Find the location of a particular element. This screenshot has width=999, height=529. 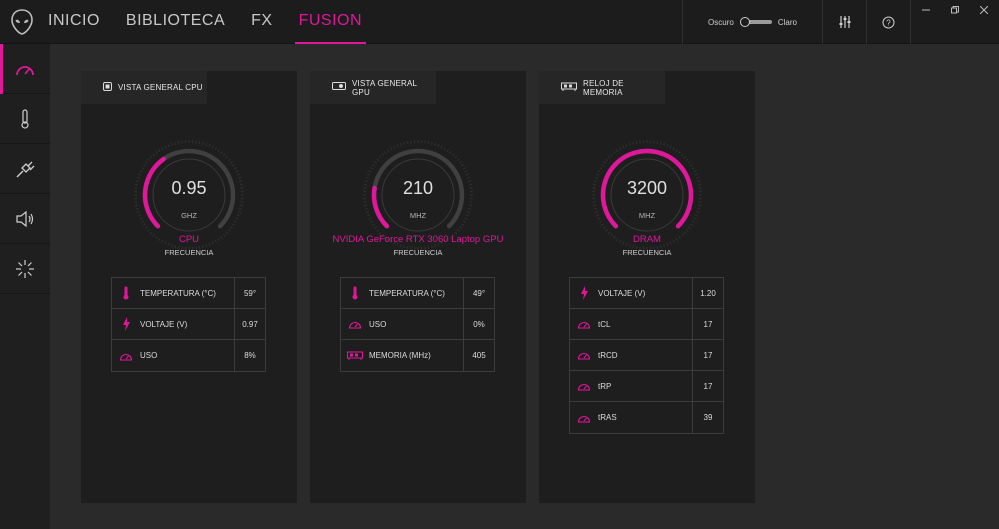

stat-value: 0.97 is located at coordinates (250, 324).